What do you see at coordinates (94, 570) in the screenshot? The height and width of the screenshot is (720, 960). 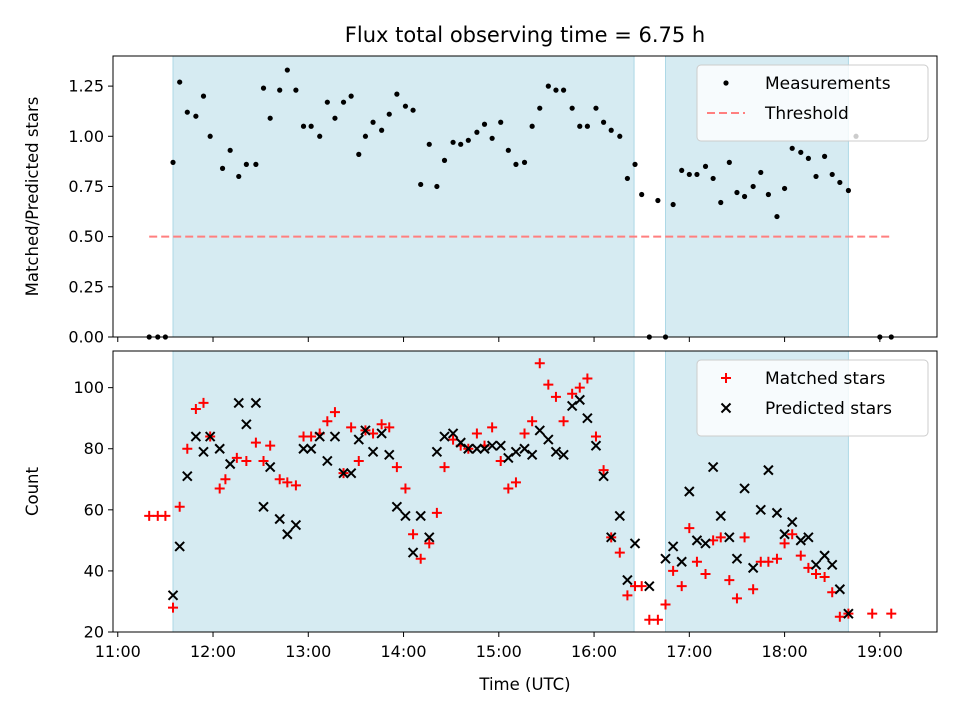 I see `y-tick-label: 40` at bounding box center [94, 570].